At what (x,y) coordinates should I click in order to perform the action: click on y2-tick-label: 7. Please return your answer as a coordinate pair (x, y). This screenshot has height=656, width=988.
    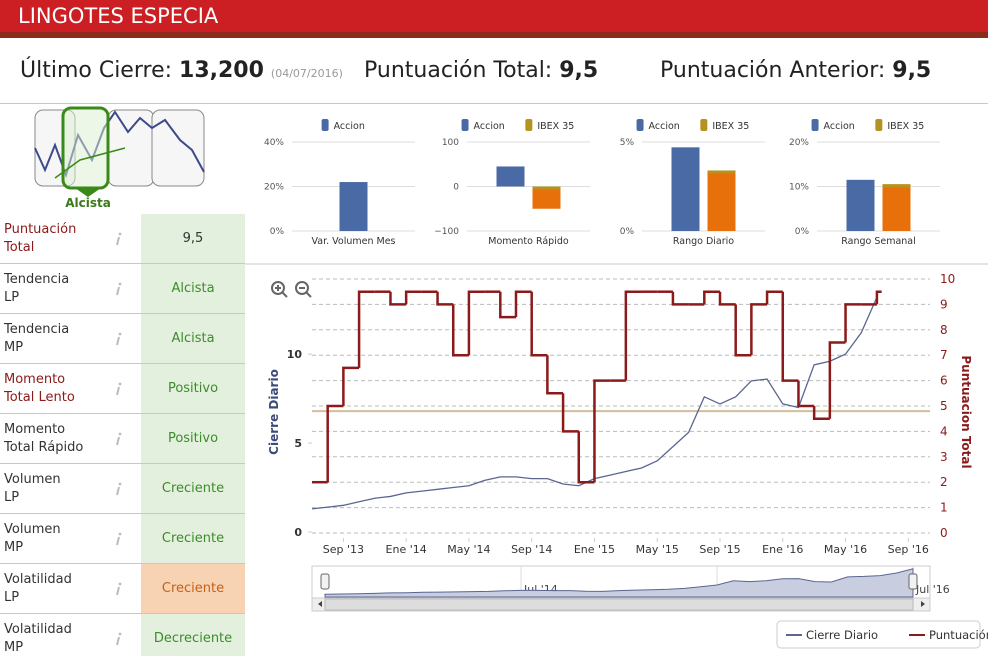
    Looking at the image, I should click on (944, 355).